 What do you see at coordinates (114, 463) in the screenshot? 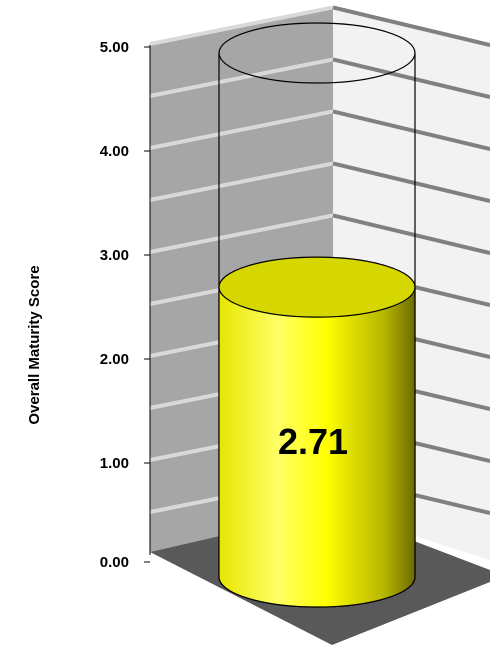
I see `y-tick-label: 1.00` at bounding box center [114, 463].